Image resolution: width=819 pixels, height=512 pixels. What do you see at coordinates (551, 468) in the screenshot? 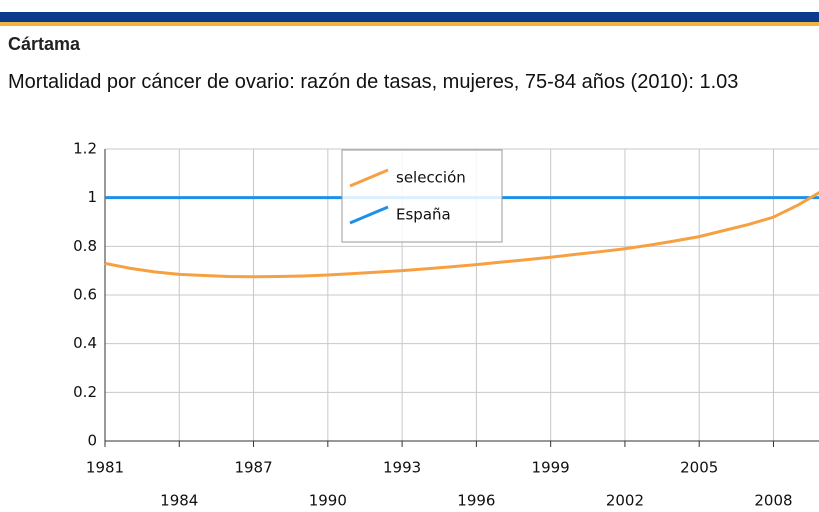
I see `x-tick-label: 1999` at bounding box center [551, 468].